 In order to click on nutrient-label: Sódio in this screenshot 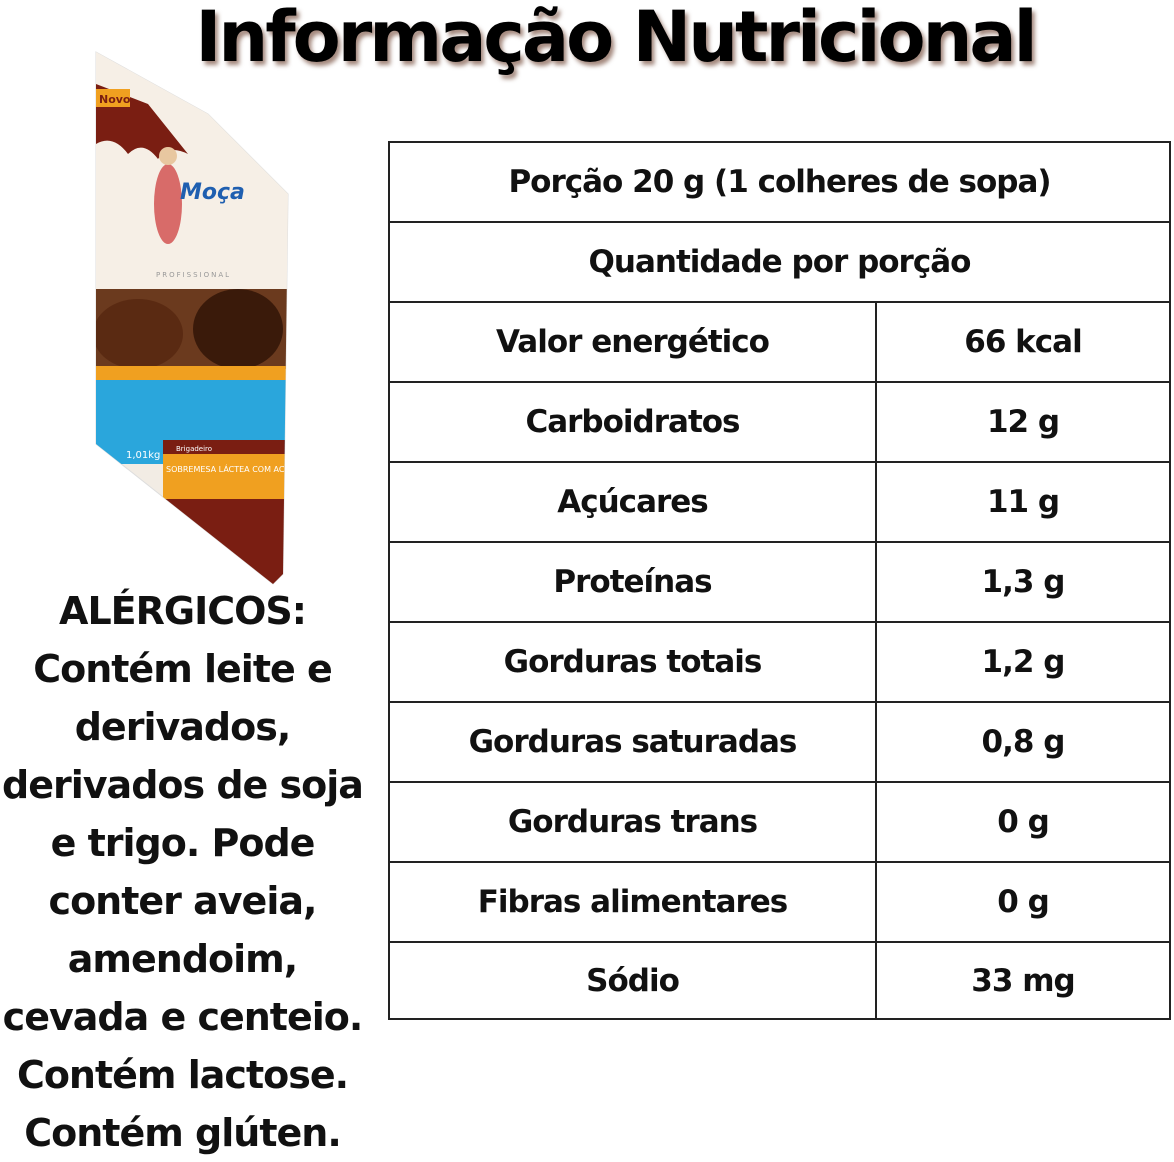, I will do `click(632, 980)`.